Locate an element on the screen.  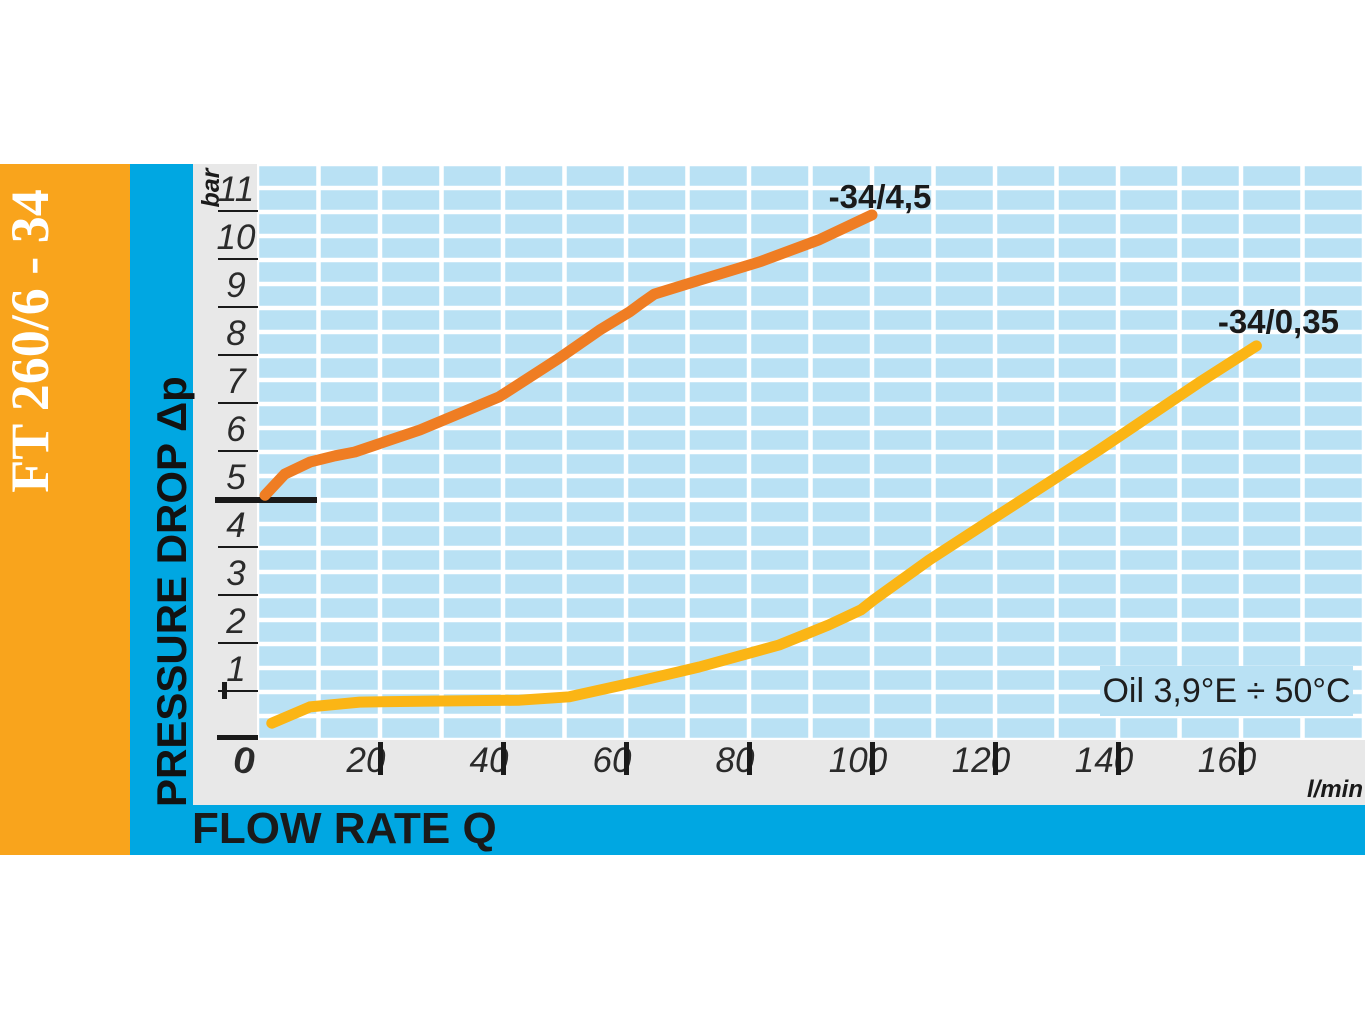
y-tick-label: 0 is located at coordinates (245, 761).